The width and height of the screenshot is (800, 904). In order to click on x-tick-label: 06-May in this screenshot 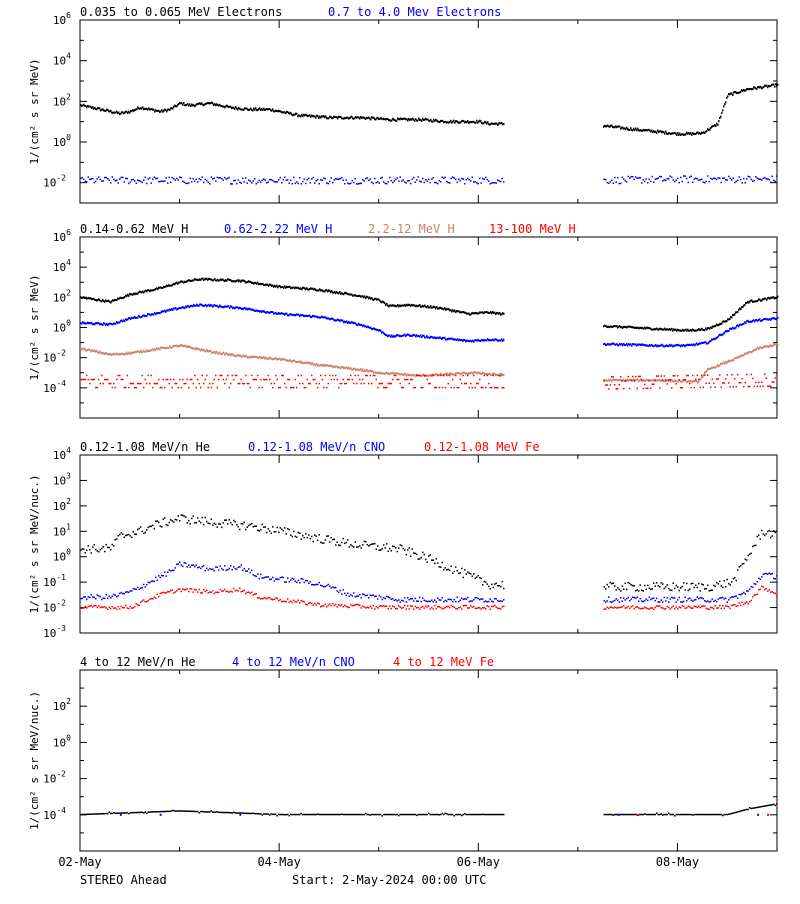, I will do `click(478, 862)`.